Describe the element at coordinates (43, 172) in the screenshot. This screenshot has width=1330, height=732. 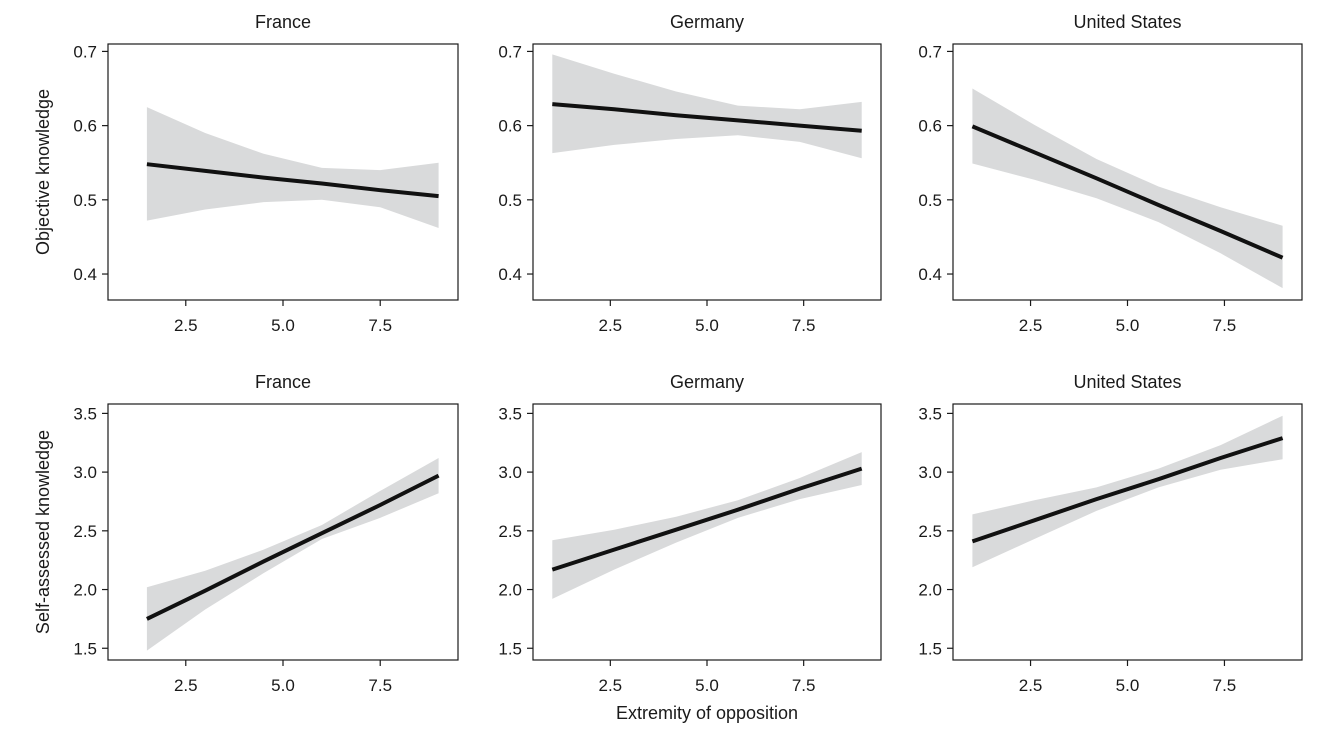
I see `y-axis-label: Objective knowledge` at that location.